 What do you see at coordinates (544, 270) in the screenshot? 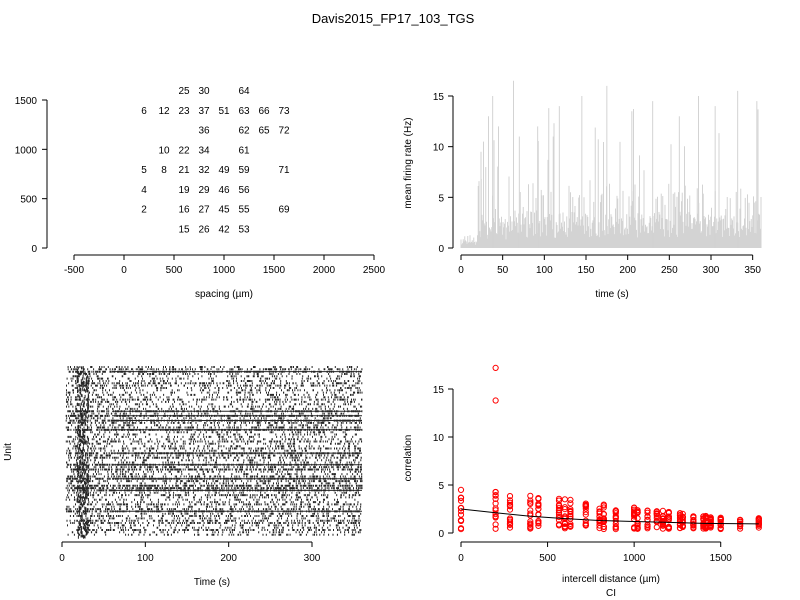
I see `rate-x-tick-label: 100` at bounding box center [544, 270].